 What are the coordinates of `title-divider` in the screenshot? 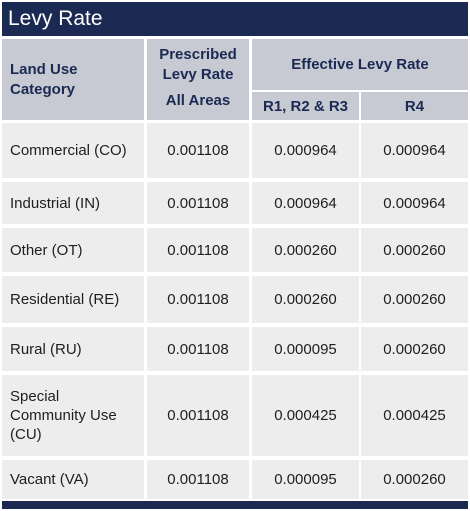 It's located at (235, 37).